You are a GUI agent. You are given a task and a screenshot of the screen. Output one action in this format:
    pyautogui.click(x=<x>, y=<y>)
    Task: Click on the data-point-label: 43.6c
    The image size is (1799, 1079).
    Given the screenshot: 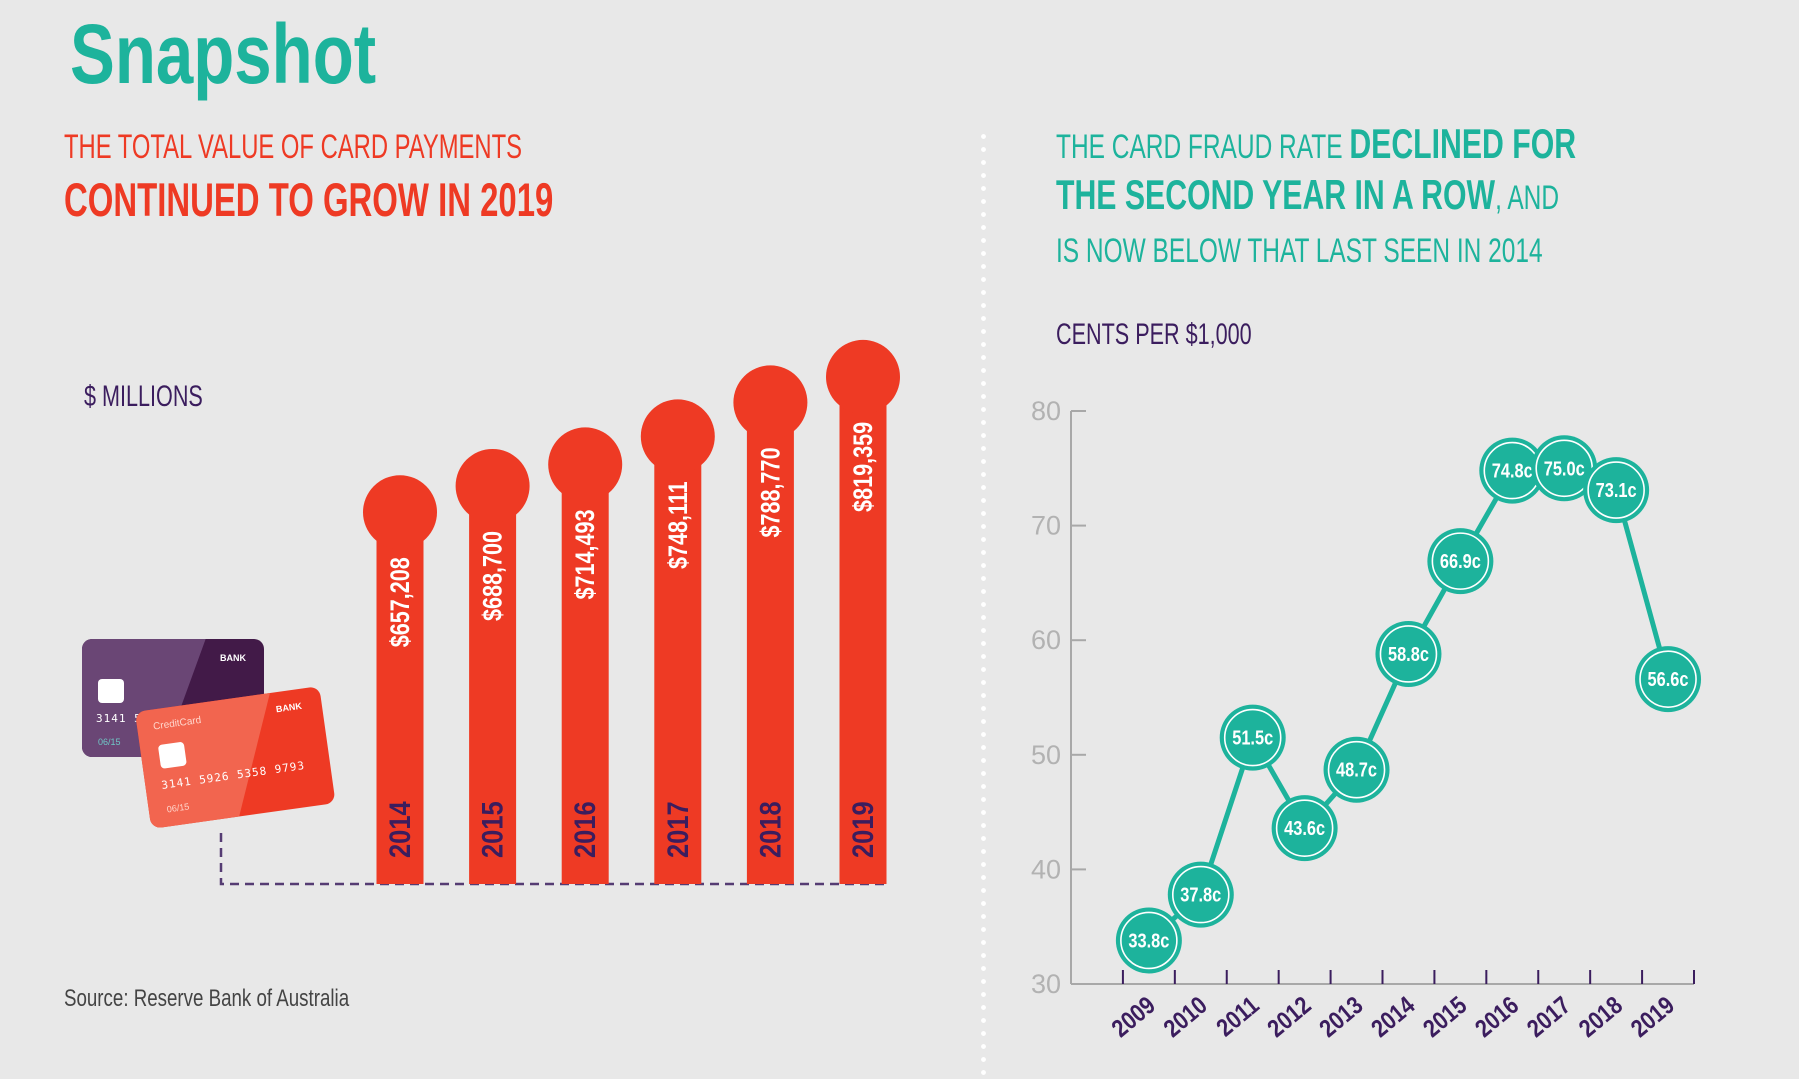 What is the action you would take?
    pyautogui.click(x=1304, y=828)
    